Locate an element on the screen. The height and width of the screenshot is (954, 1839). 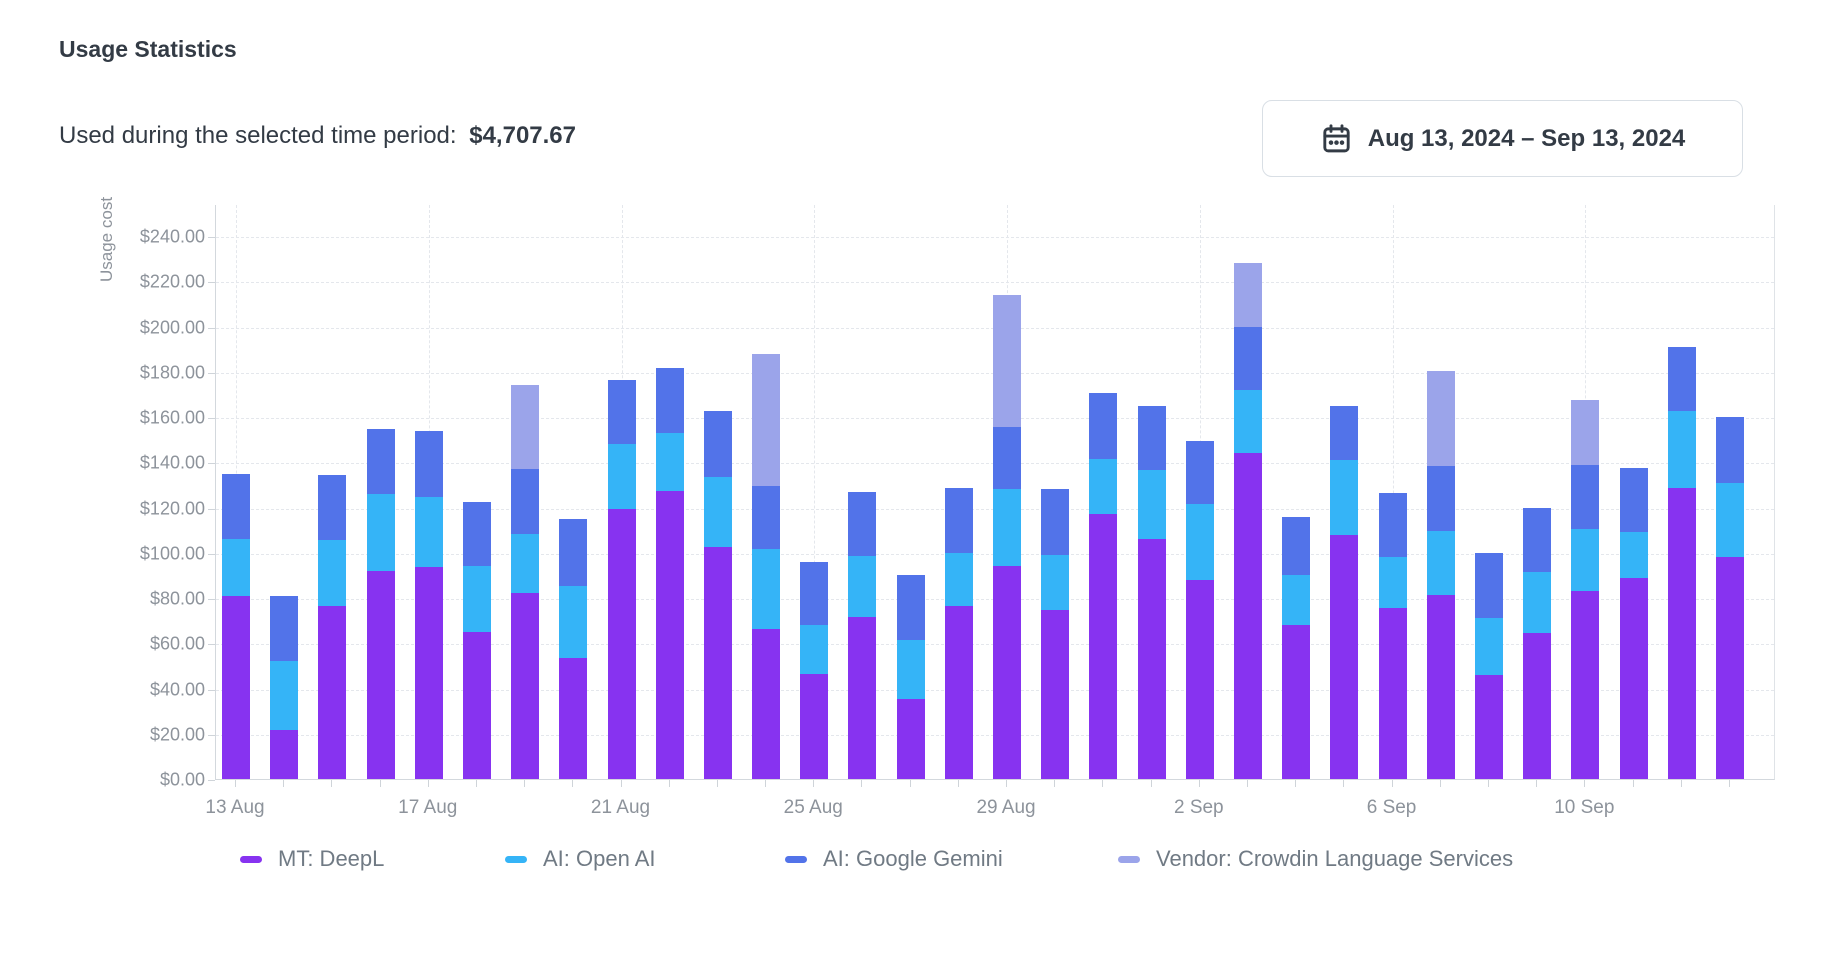
bar-15-aug is located at coordinates (332, 626).